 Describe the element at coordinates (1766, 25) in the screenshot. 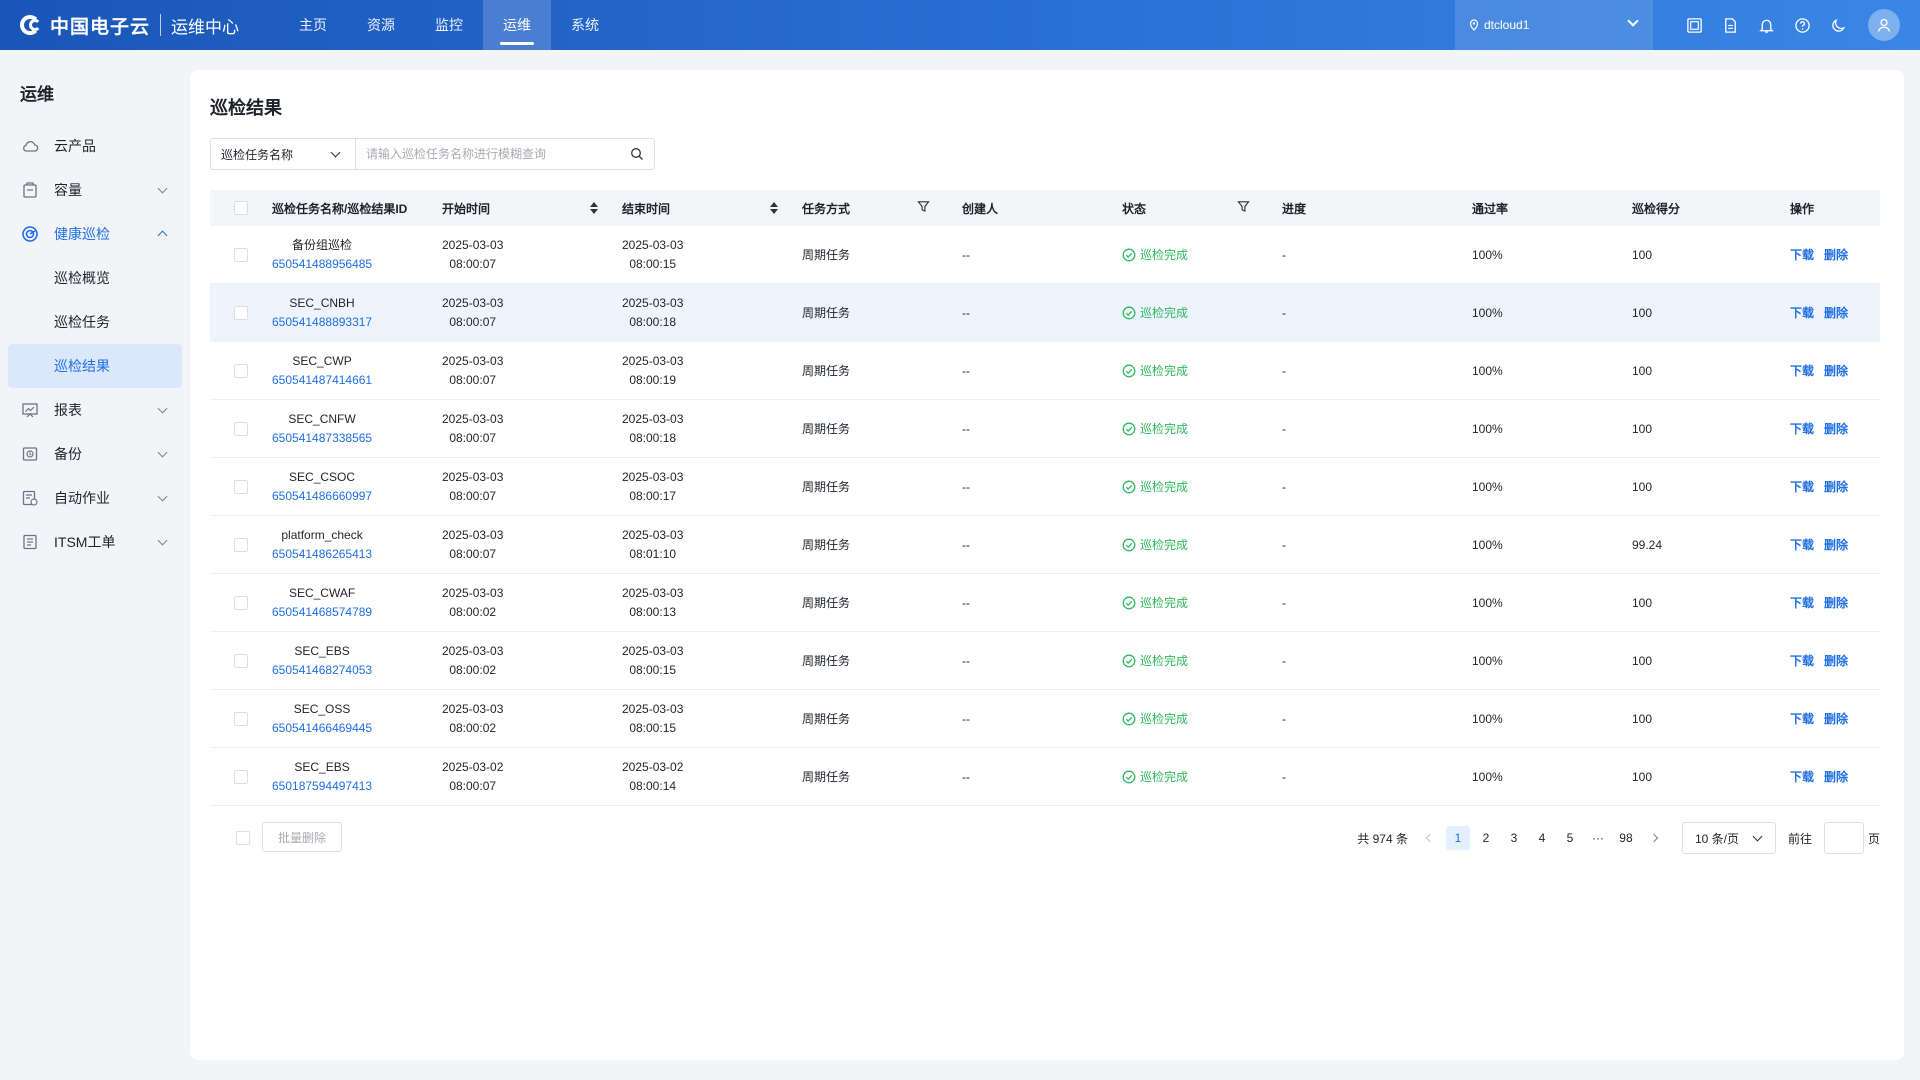

I see `bell-icon` at that location.